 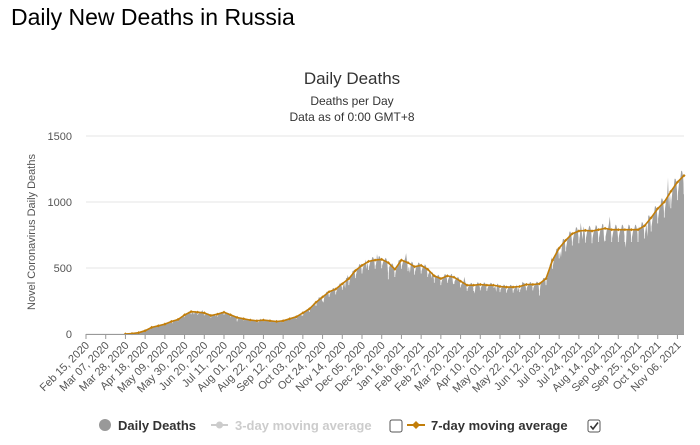 What do you see at coordinates (487, 425) in the screenshot?
I see `legend-item-7day-average: 7-day moving average` at bounding box center [487, 425].